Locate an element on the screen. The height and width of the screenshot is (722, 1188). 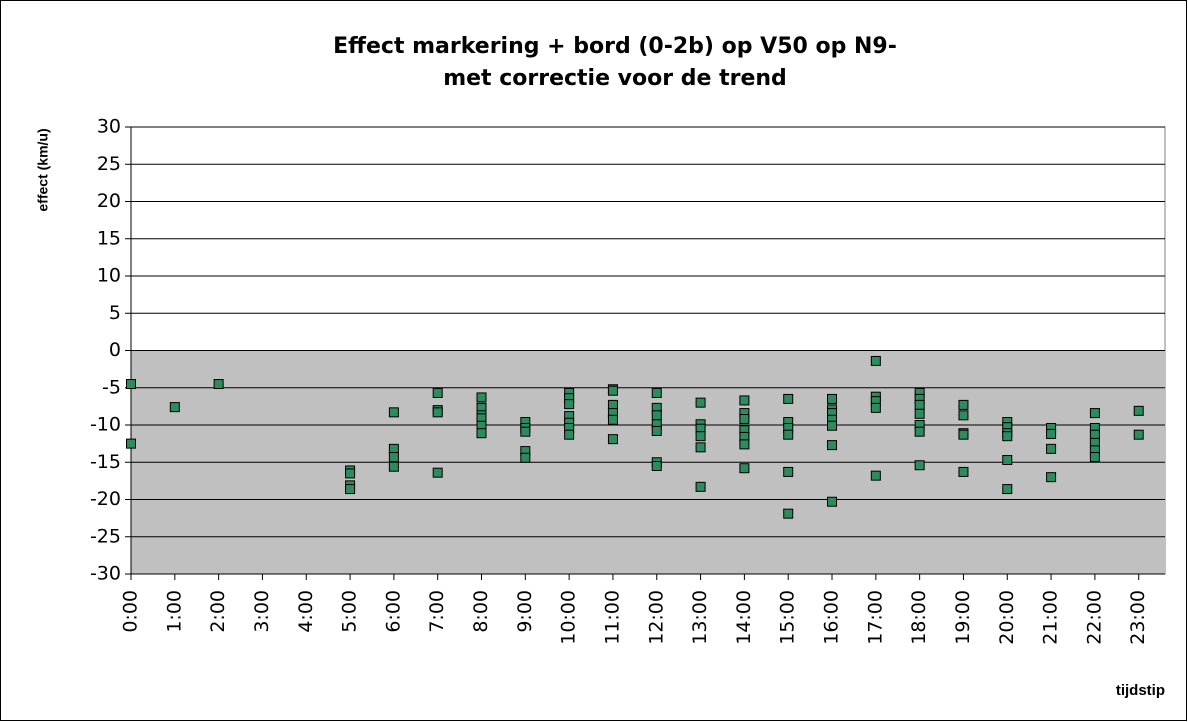
x-tick-label: 13:00 is located at coordinates (700, 617).